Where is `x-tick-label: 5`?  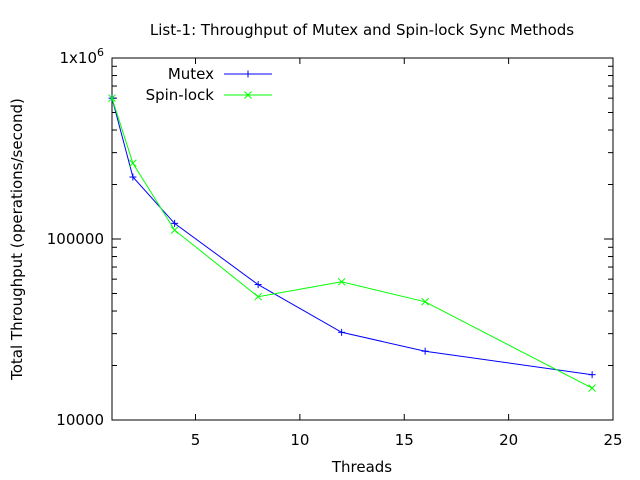 x-tick-label: 5 is located at coordinates (196, 440).